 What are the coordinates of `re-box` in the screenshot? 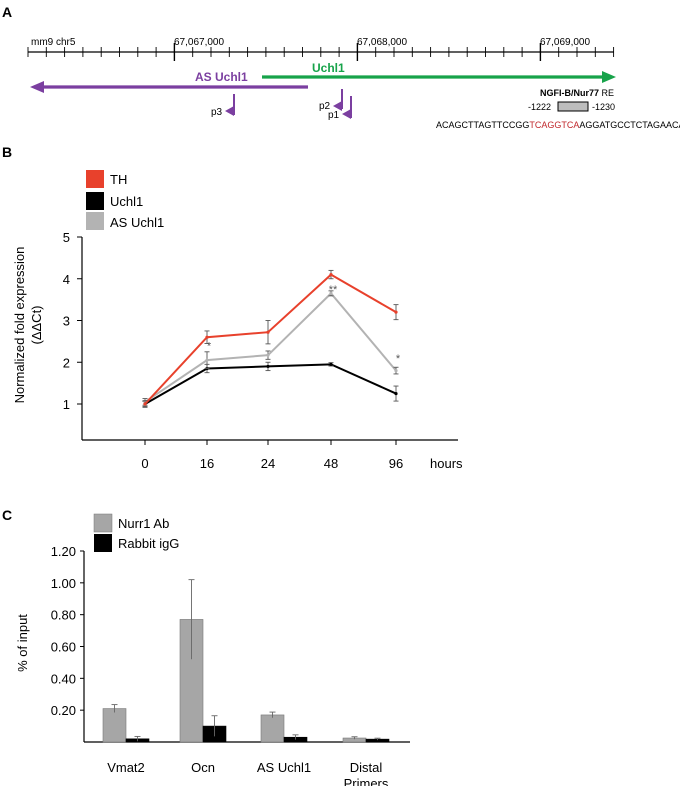 It's located at (573, 106).